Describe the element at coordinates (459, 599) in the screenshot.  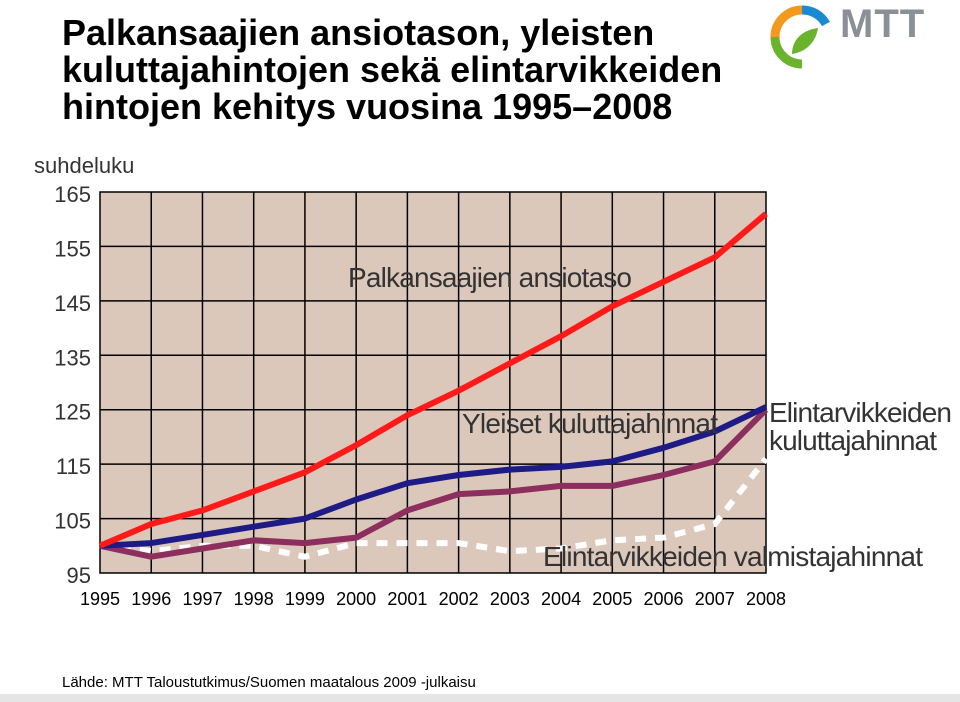
I see `x-tick-label: 2002` at that location.